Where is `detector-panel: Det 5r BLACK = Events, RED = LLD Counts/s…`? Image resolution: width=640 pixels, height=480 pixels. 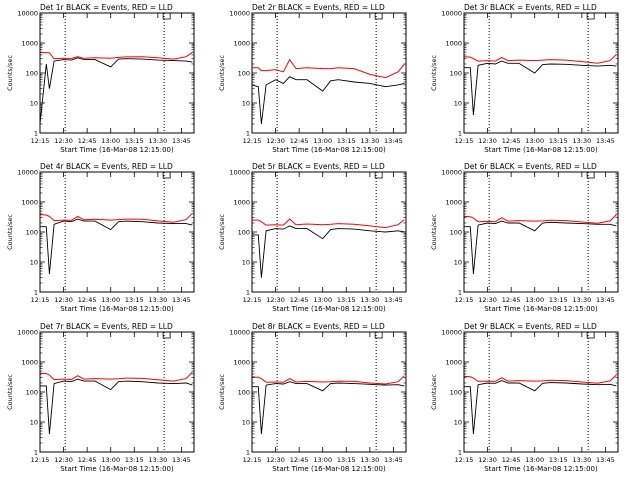
detector-panel: Det 5r BLACK = Events, RED = LLD Counts/s… is located at coordinates (312, 237).